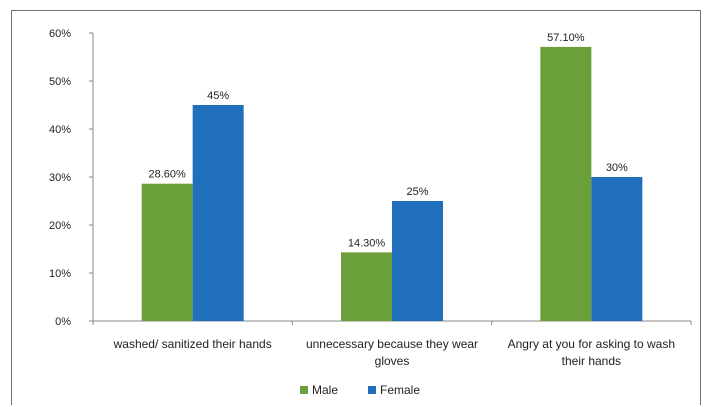 This screenshot has width=707, height=407. I want to click on data-label: 45%, so click(218, 96).